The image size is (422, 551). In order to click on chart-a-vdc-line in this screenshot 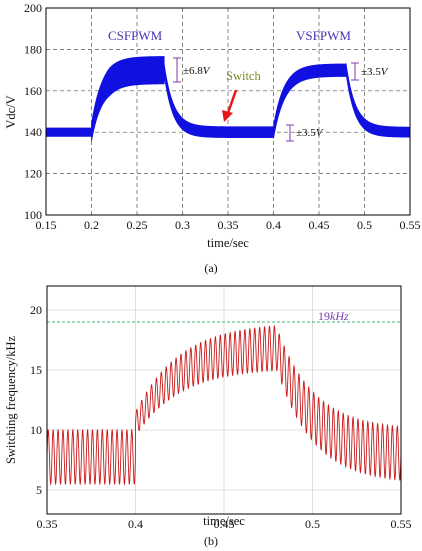, I will do `click(228, 99)`.